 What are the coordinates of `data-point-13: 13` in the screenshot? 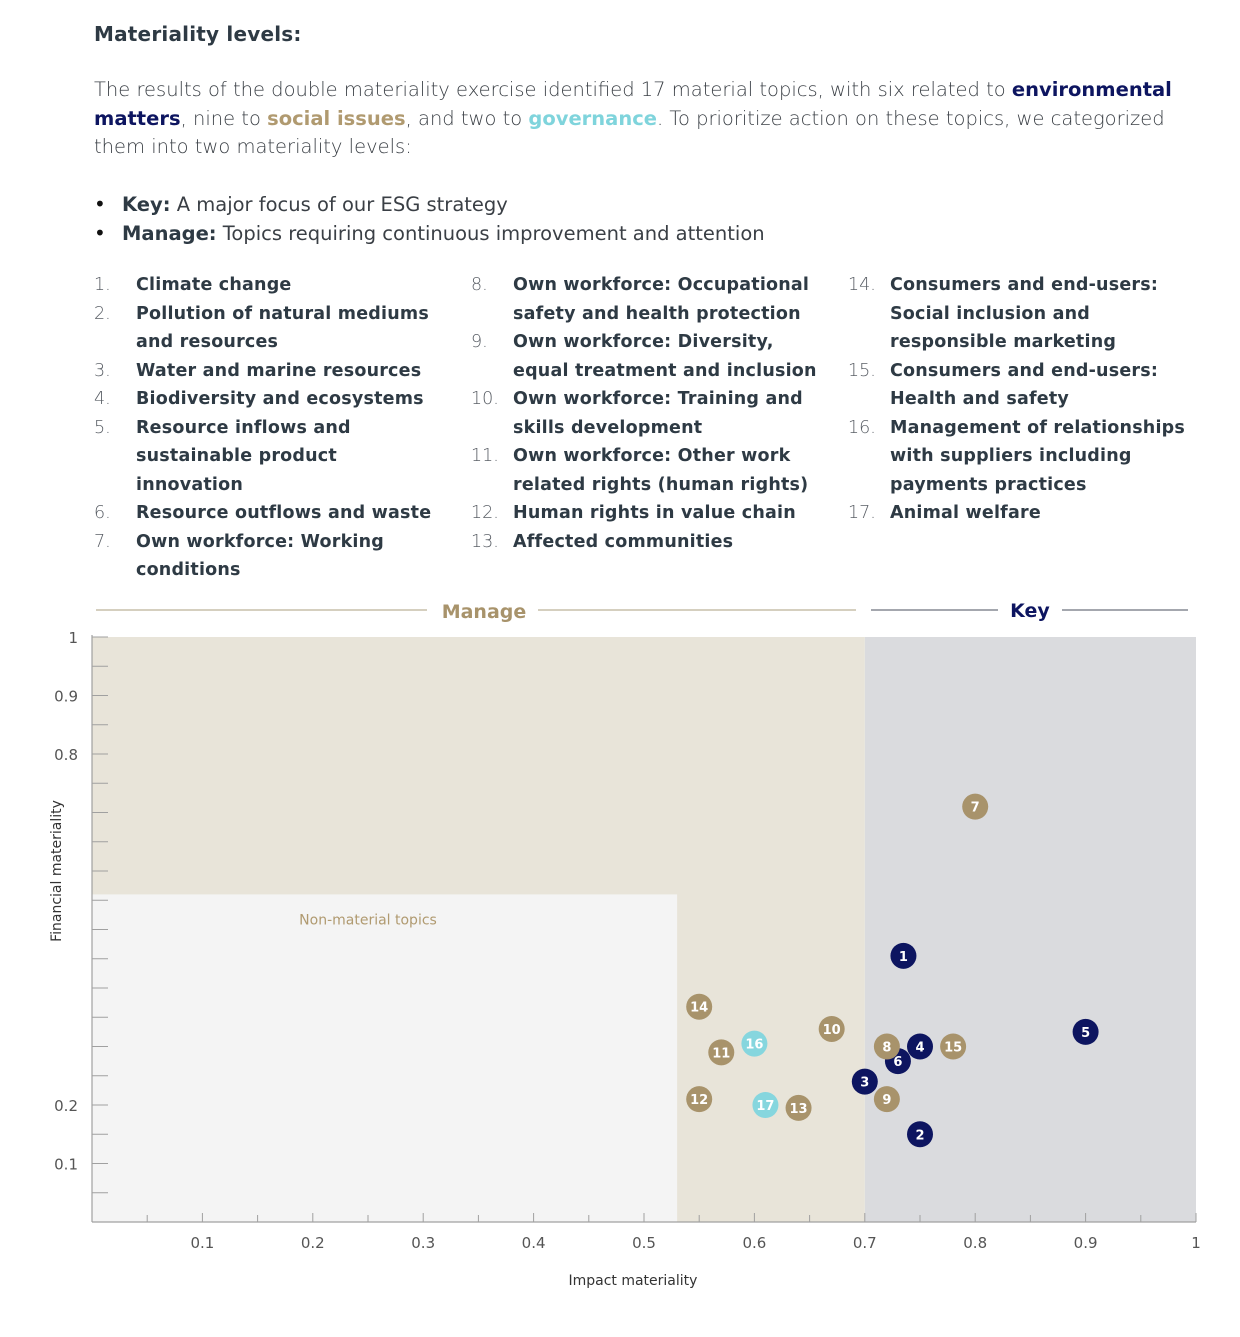 It's located at (798, 1107).